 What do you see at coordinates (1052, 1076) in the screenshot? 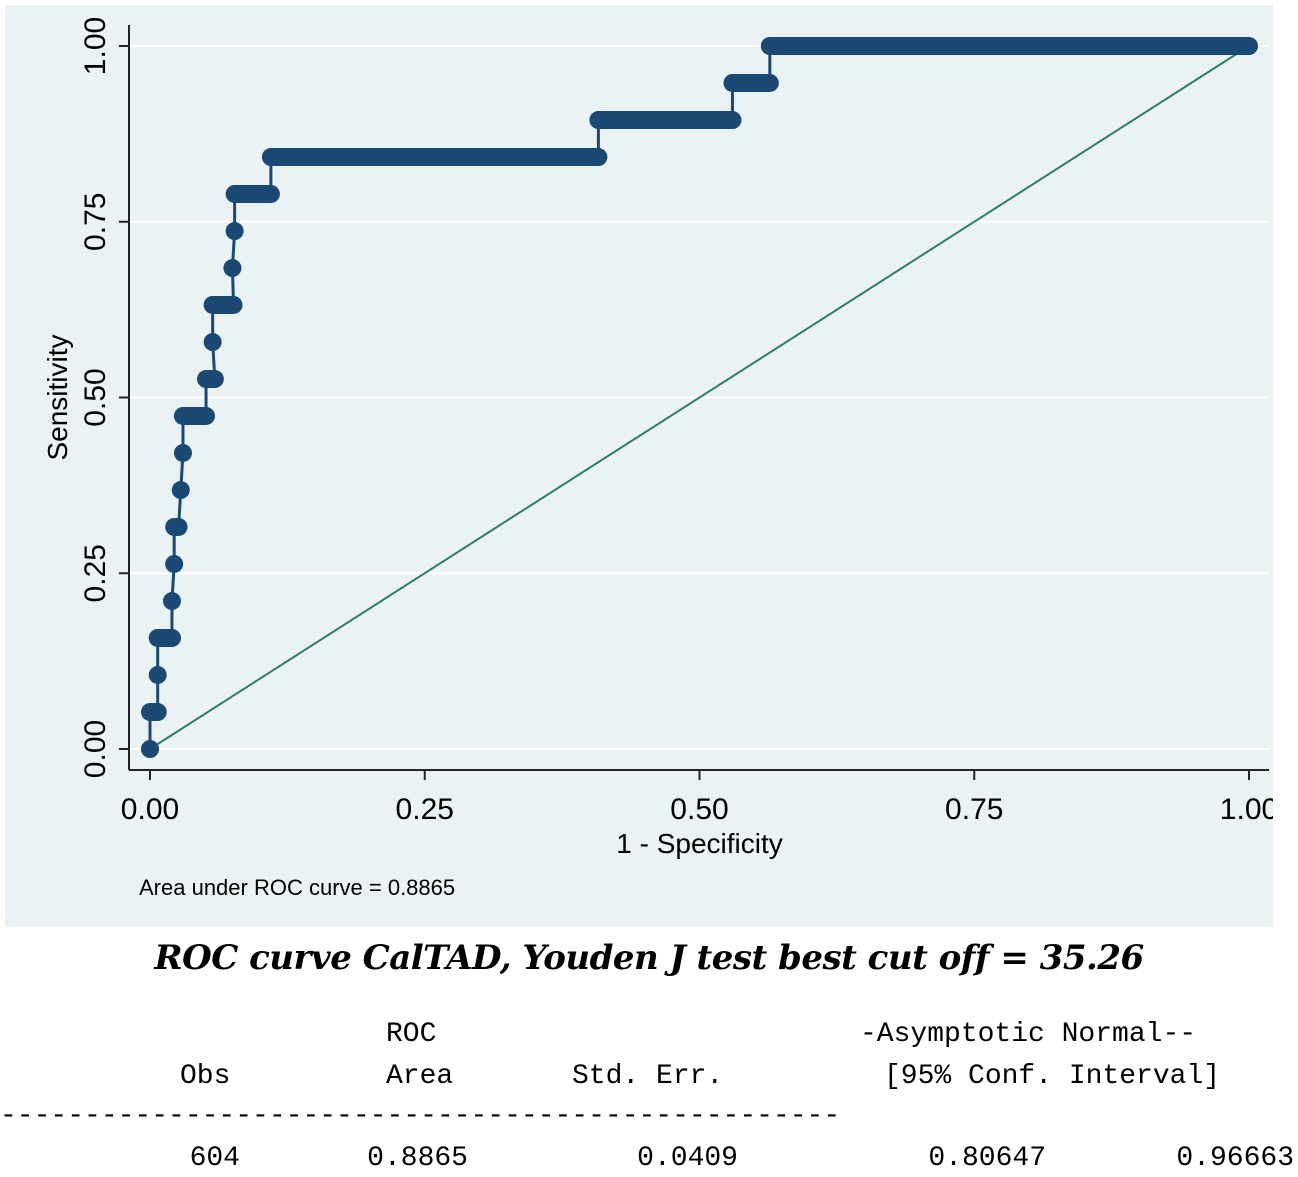
I see `header-conf-interval: [95% Conf. Interval]` at bounding box center [1052, 1076].